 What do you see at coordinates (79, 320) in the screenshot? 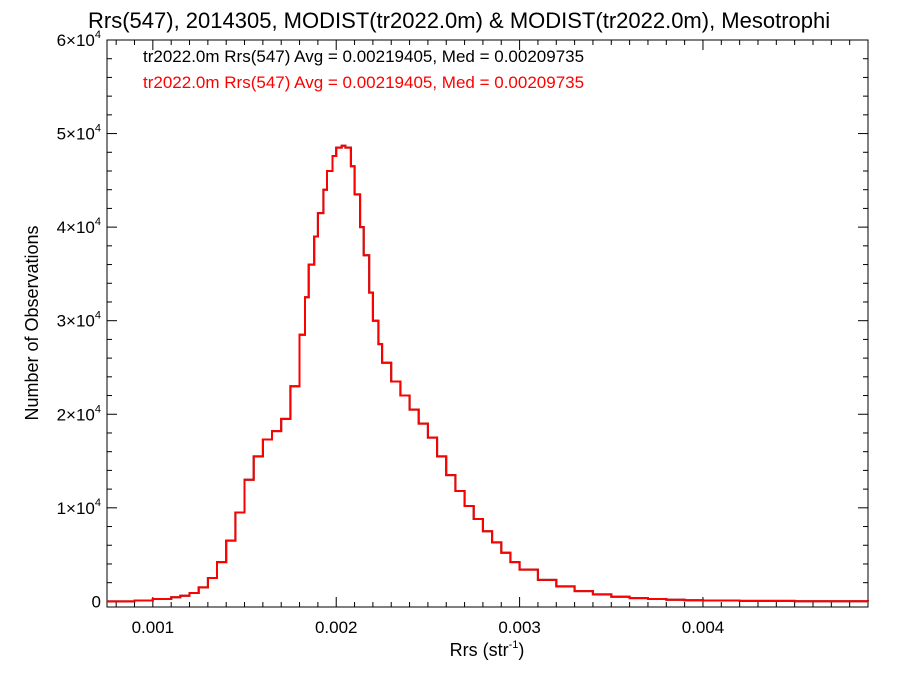
I see `y-tick-label-3: 3×10⁴` at bounding box center [79, 320].